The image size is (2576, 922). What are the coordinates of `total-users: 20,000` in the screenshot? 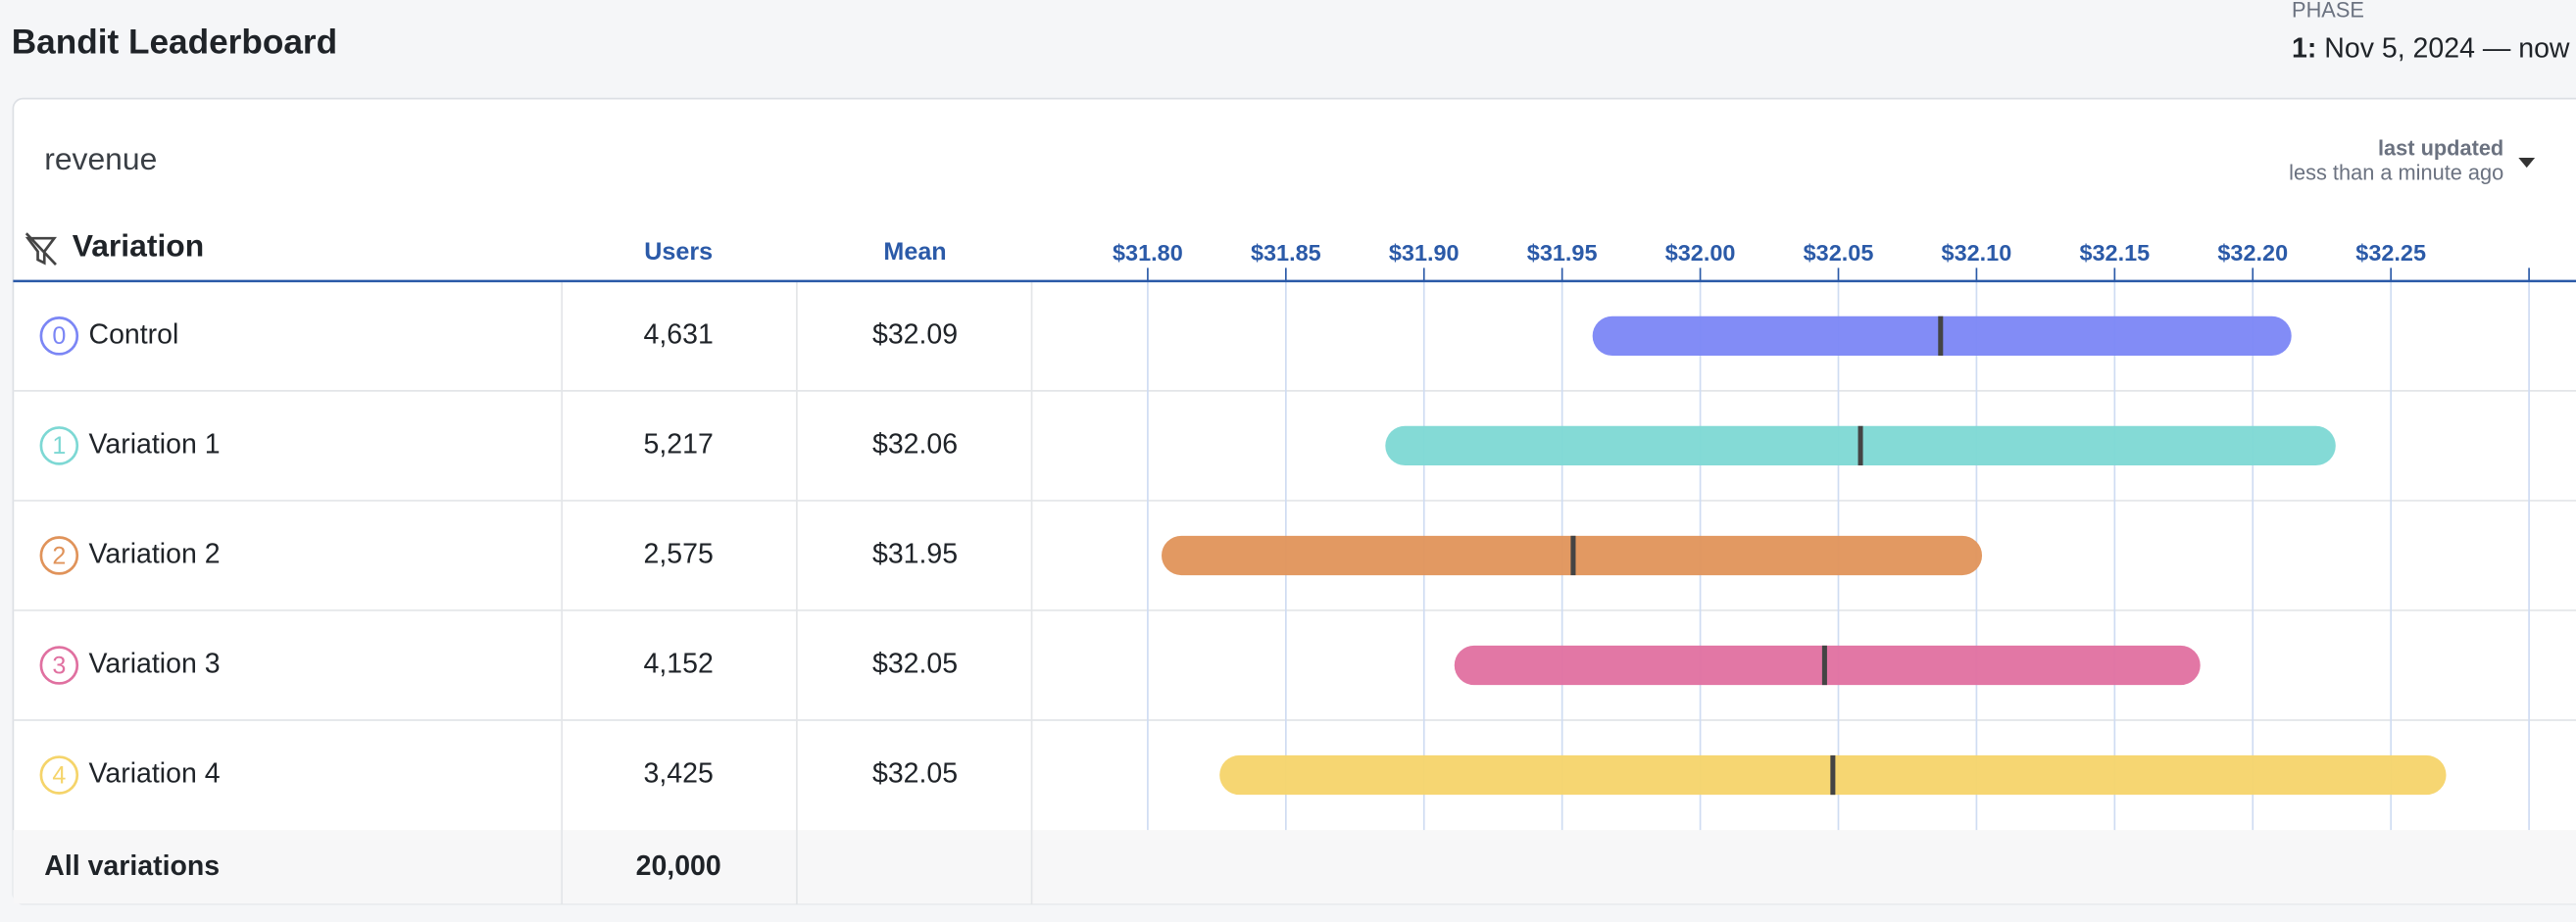 It's located at (678, 866).